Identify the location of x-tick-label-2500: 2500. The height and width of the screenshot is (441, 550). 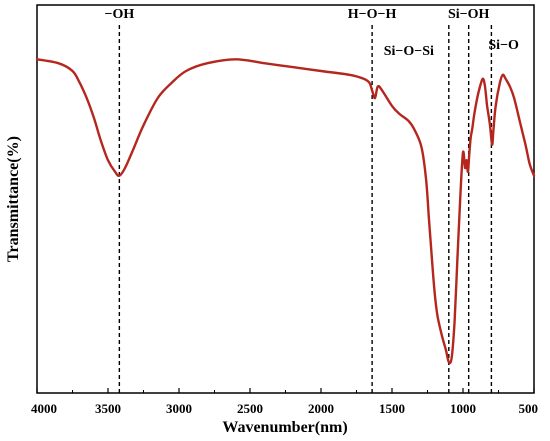
(250, 408).